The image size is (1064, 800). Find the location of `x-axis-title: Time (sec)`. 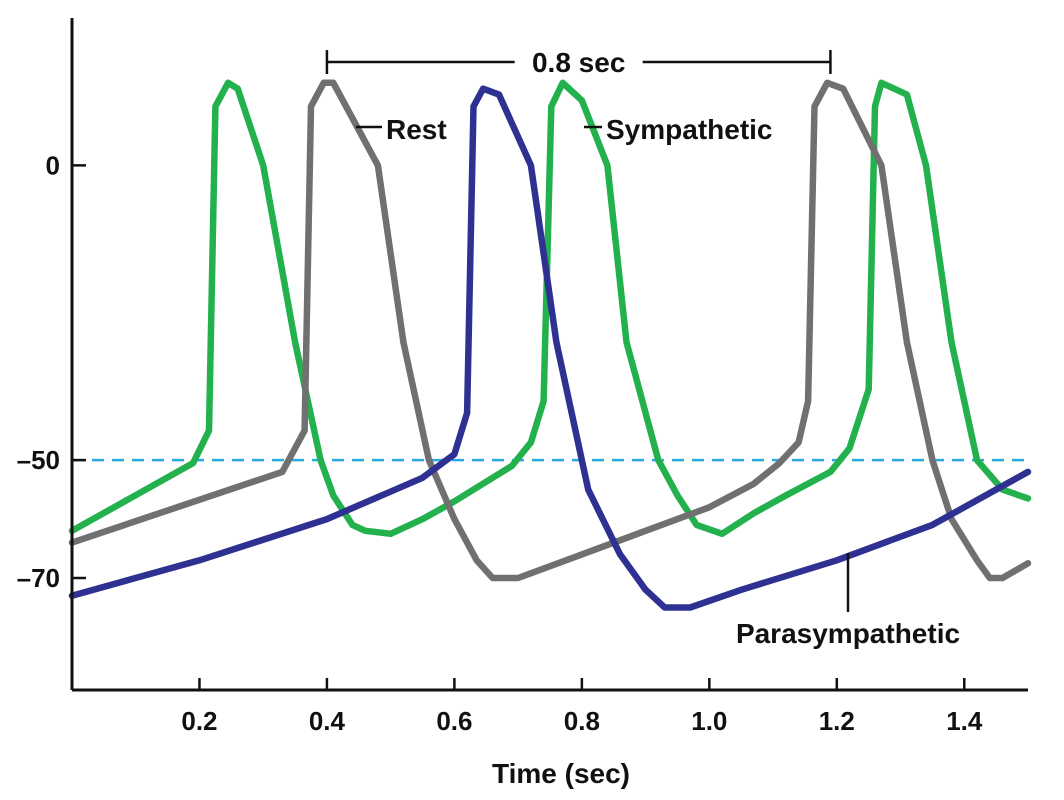

x-axis-title: Time (sec) is located at coordinates (561, 773).